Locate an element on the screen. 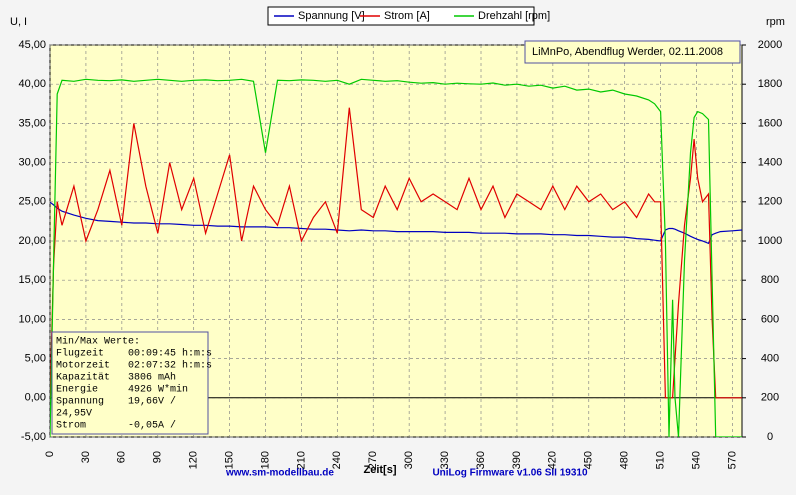 This screenshot has height=495, width=796. legend-label: Spannung [V] is located at coordinates (331, 16).